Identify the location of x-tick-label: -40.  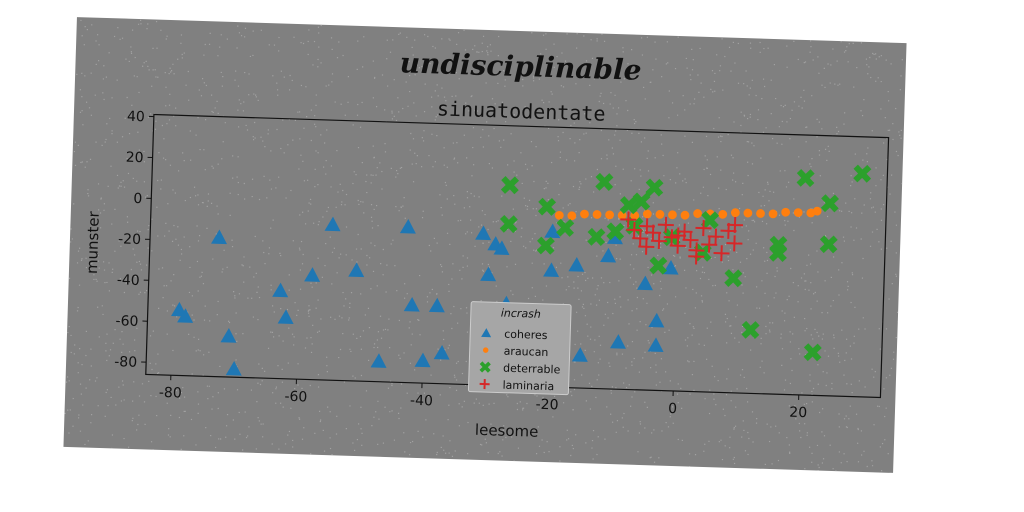
(421, 401).